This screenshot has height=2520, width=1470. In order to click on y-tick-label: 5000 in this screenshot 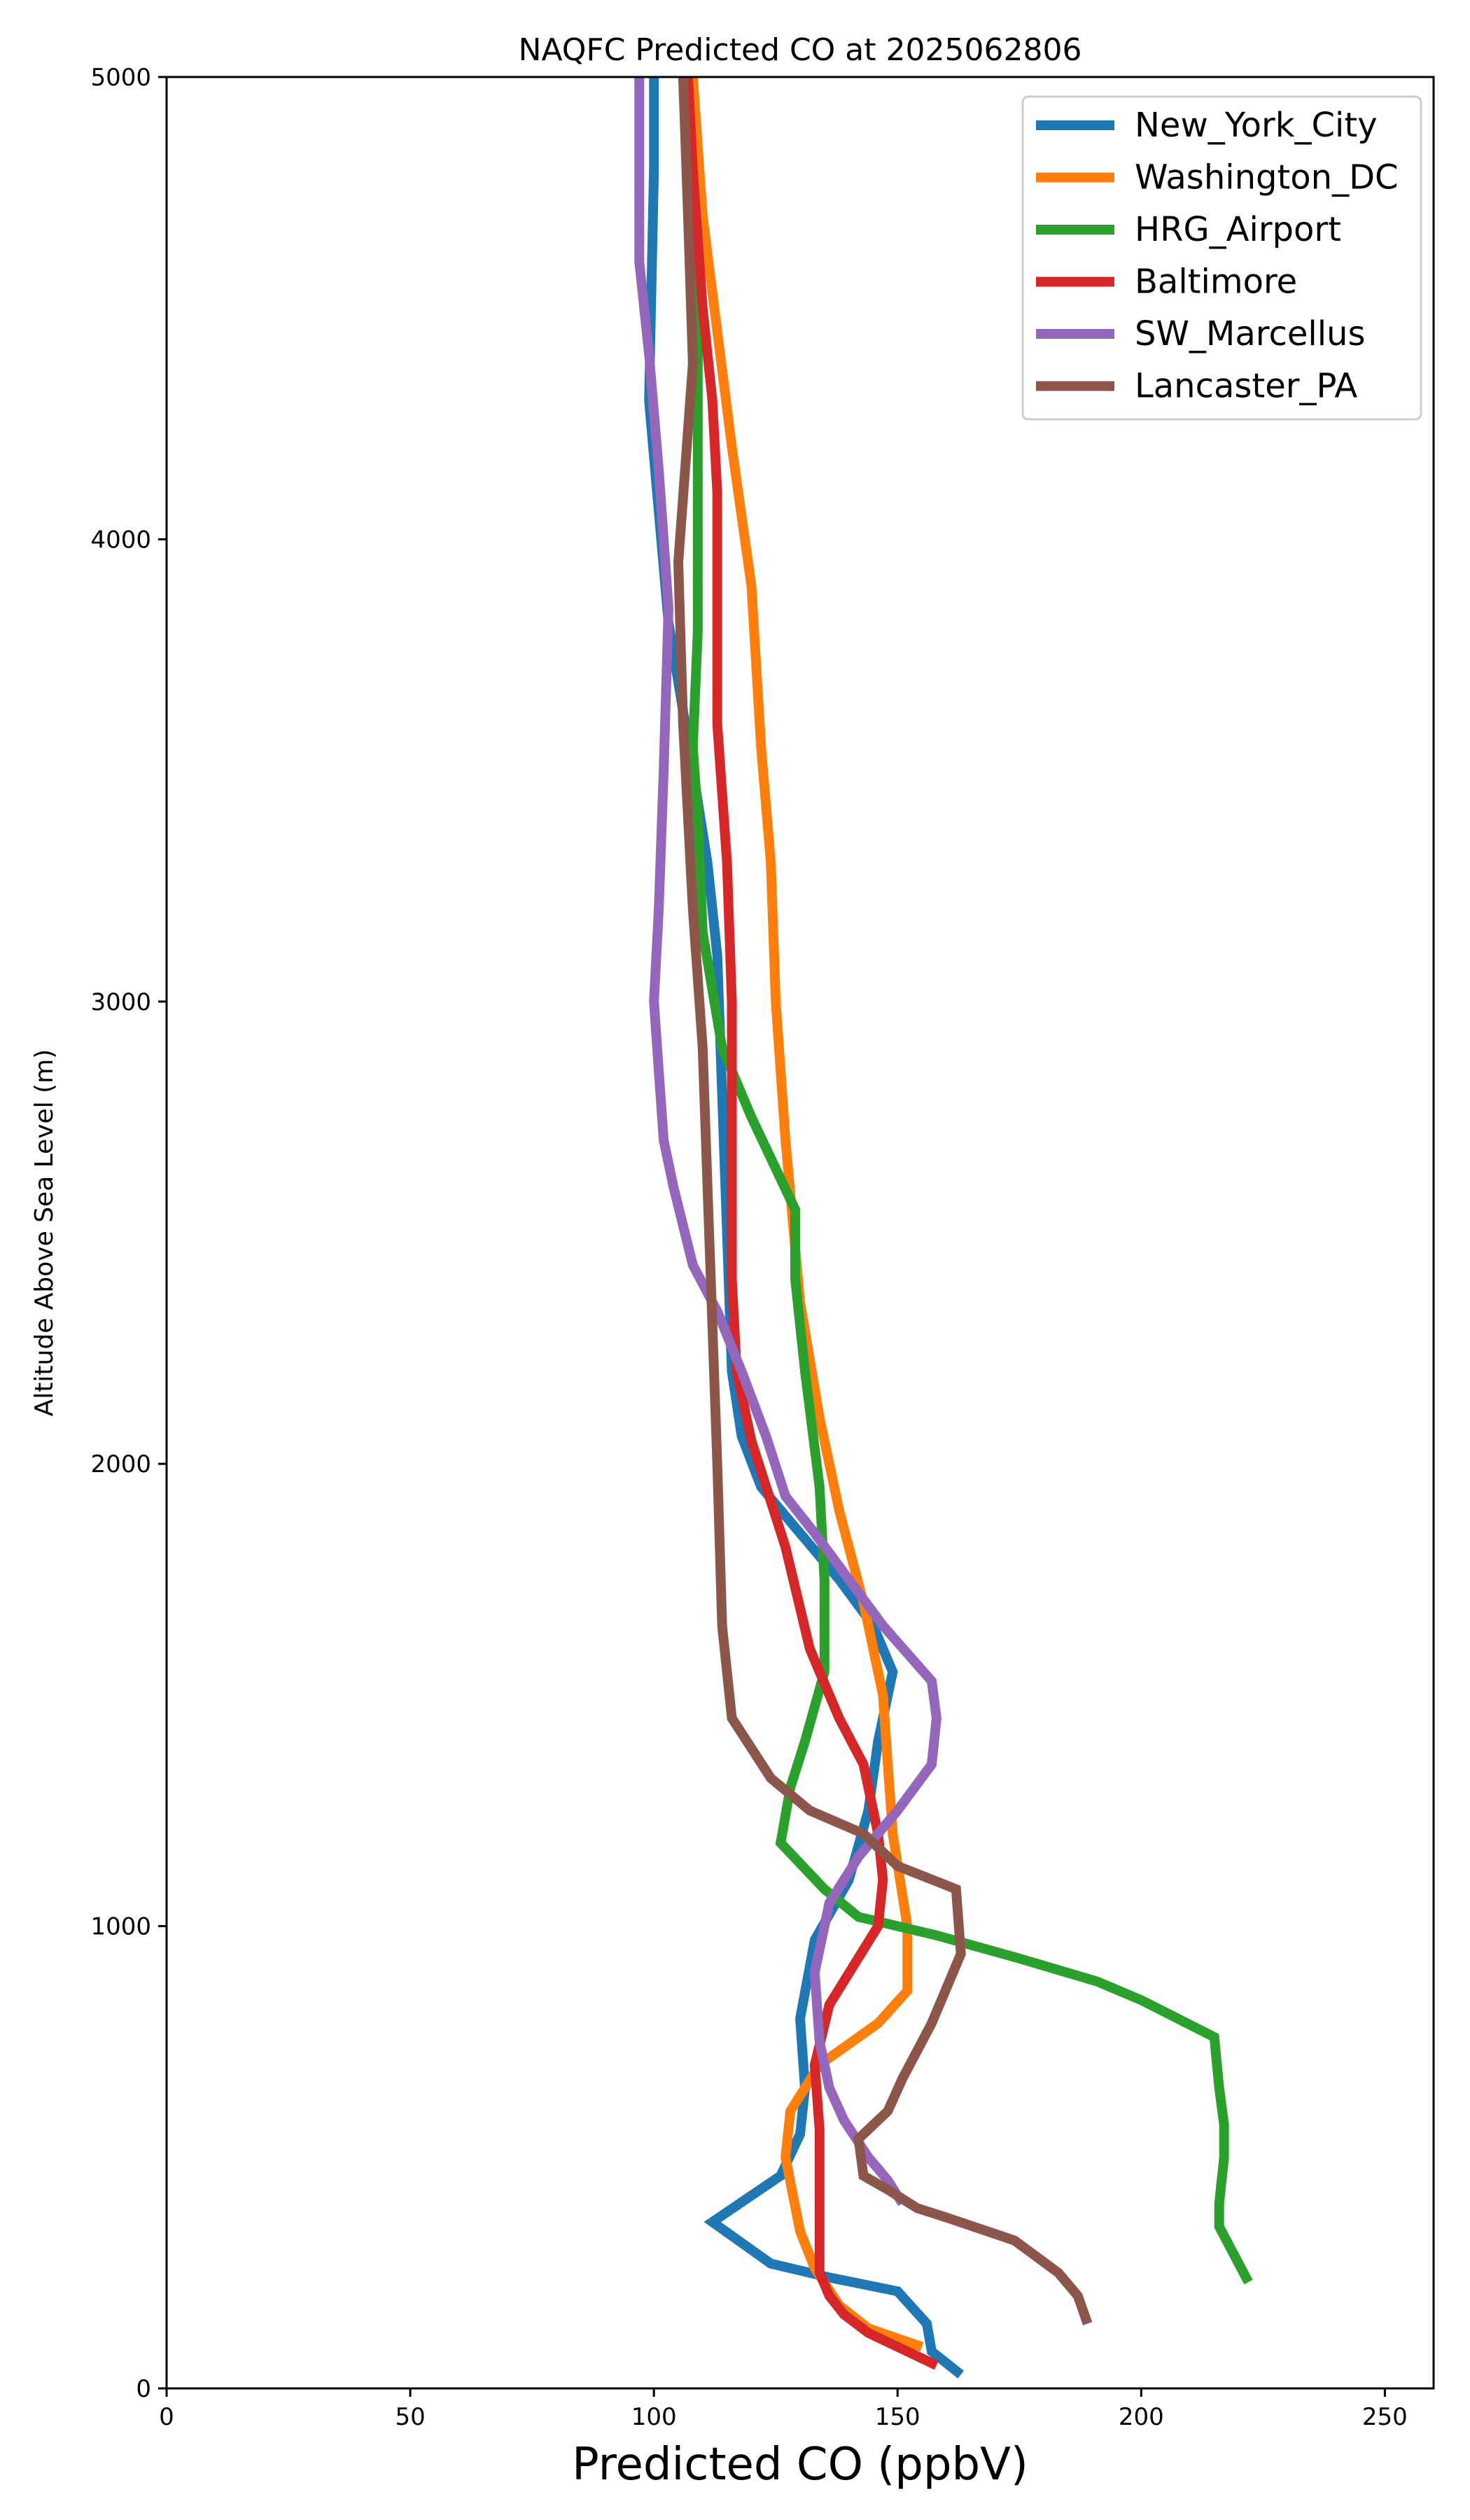, I will do `click(120, 78)`.